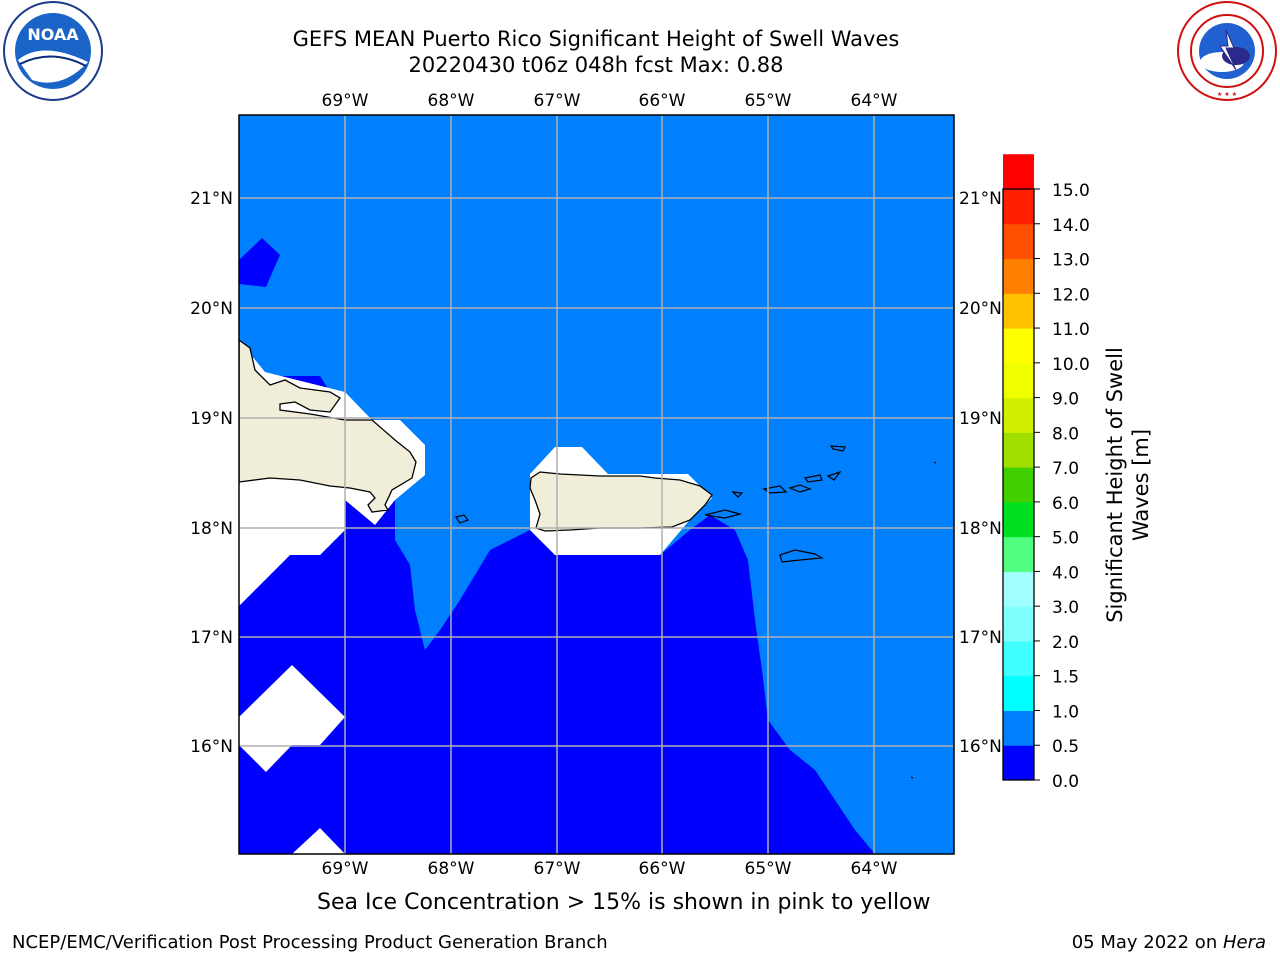 This screenshot has width=1280, height=960. I want to click on lat-label-left: 21°N, so click(211, 199).